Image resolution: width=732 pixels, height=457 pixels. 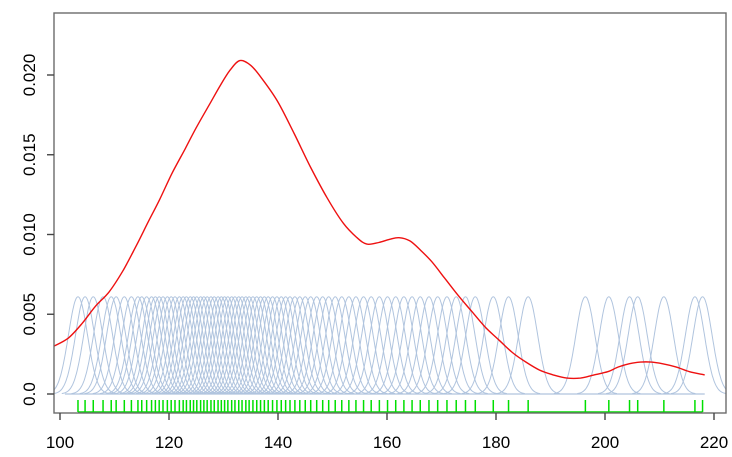 I want to click on x-tick-label: 220, so click(x=714, y=442).